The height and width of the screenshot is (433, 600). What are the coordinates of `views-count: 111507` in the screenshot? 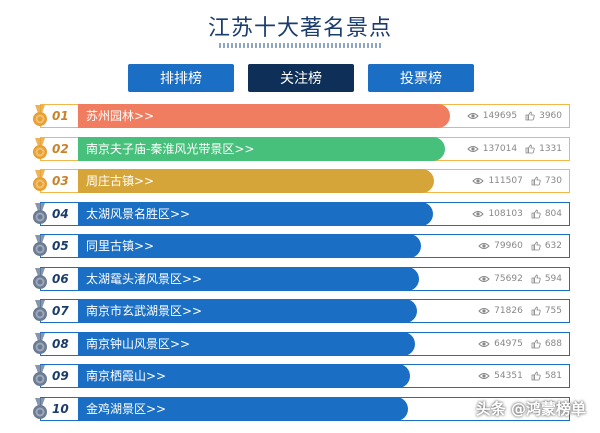 It's located at (505, 181).